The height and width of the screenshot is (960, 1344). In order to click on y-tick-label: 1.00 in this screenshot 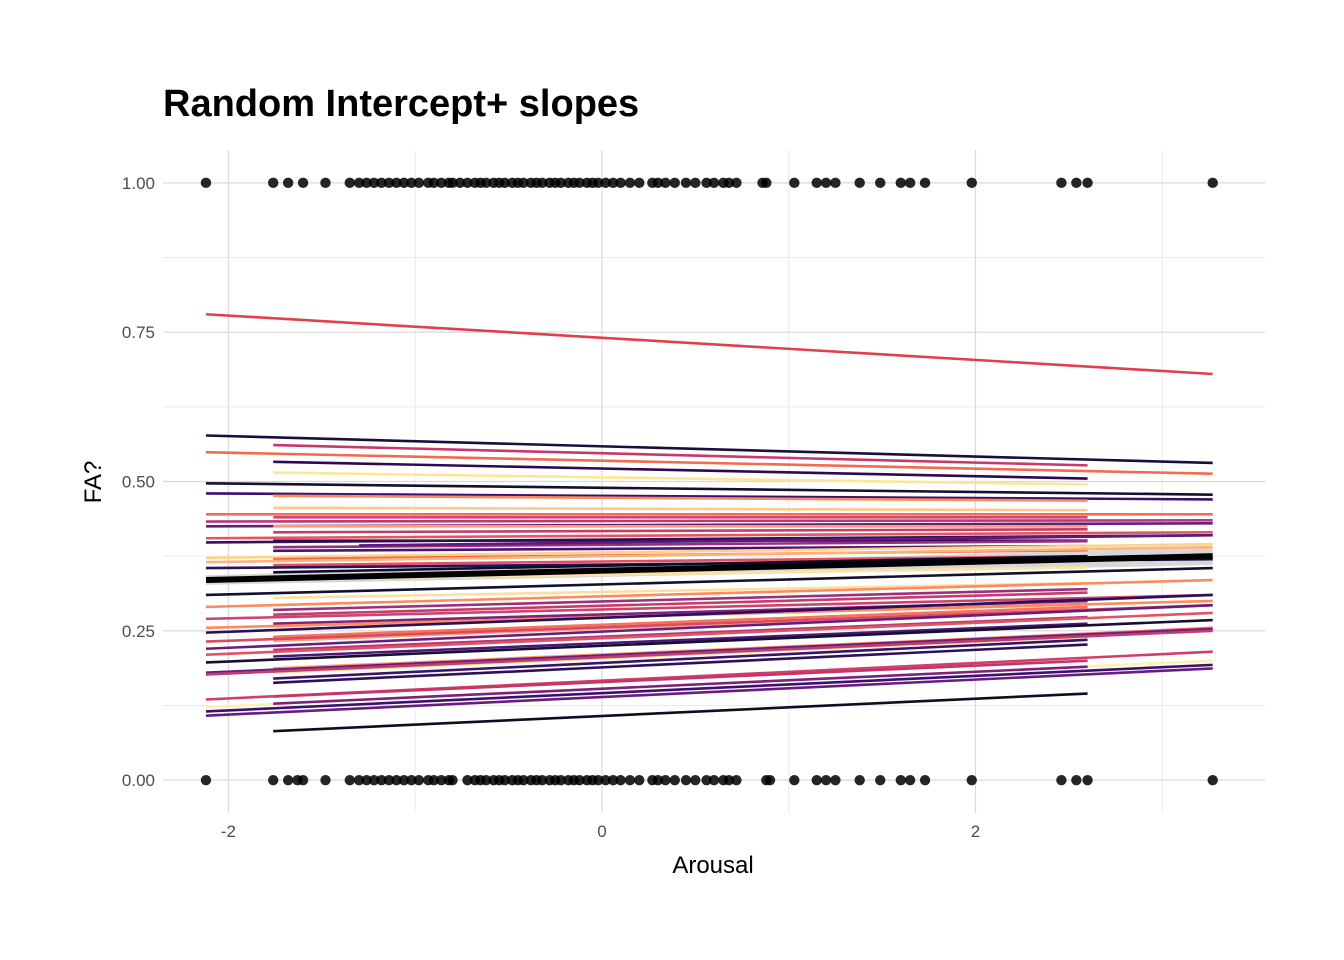, I will do `click(138, 183)`.